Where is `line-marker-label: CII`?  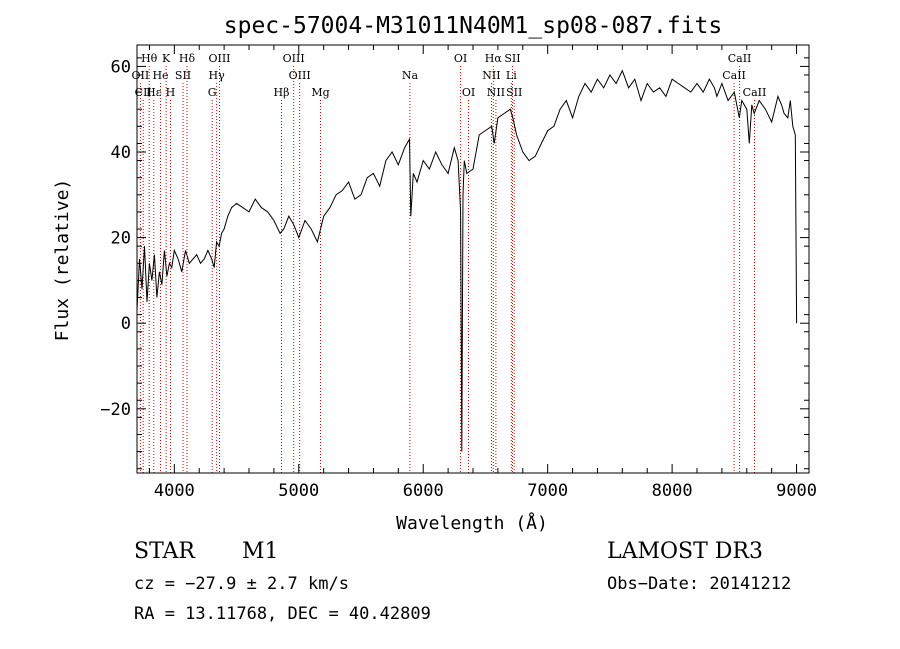 line-marker-label: CII is located at coordinates (143, 92).